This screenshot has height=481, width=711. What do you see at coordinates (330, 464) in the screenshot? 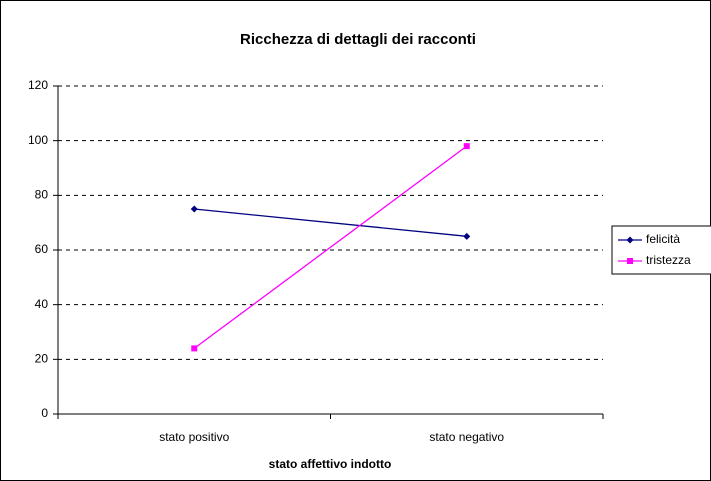
I see `x-axis-title: stato affettivo indotto` at bounding box center [330, 464].